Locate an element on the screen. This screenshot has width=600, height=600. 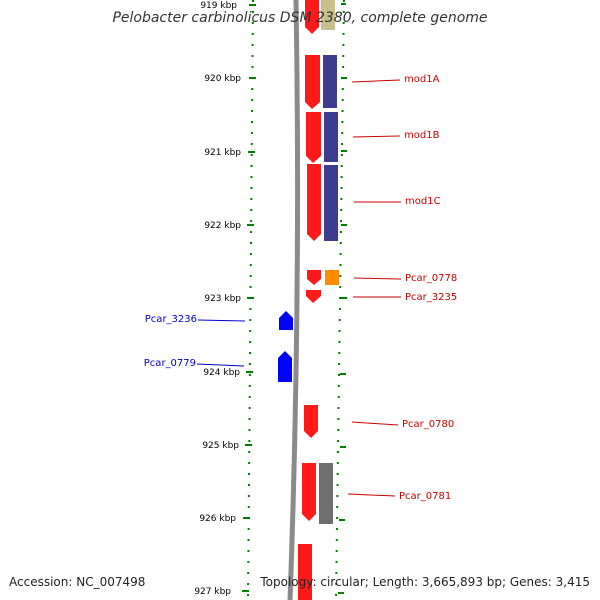
gene-arrow-mod1A is located at coordinates (312, 82).